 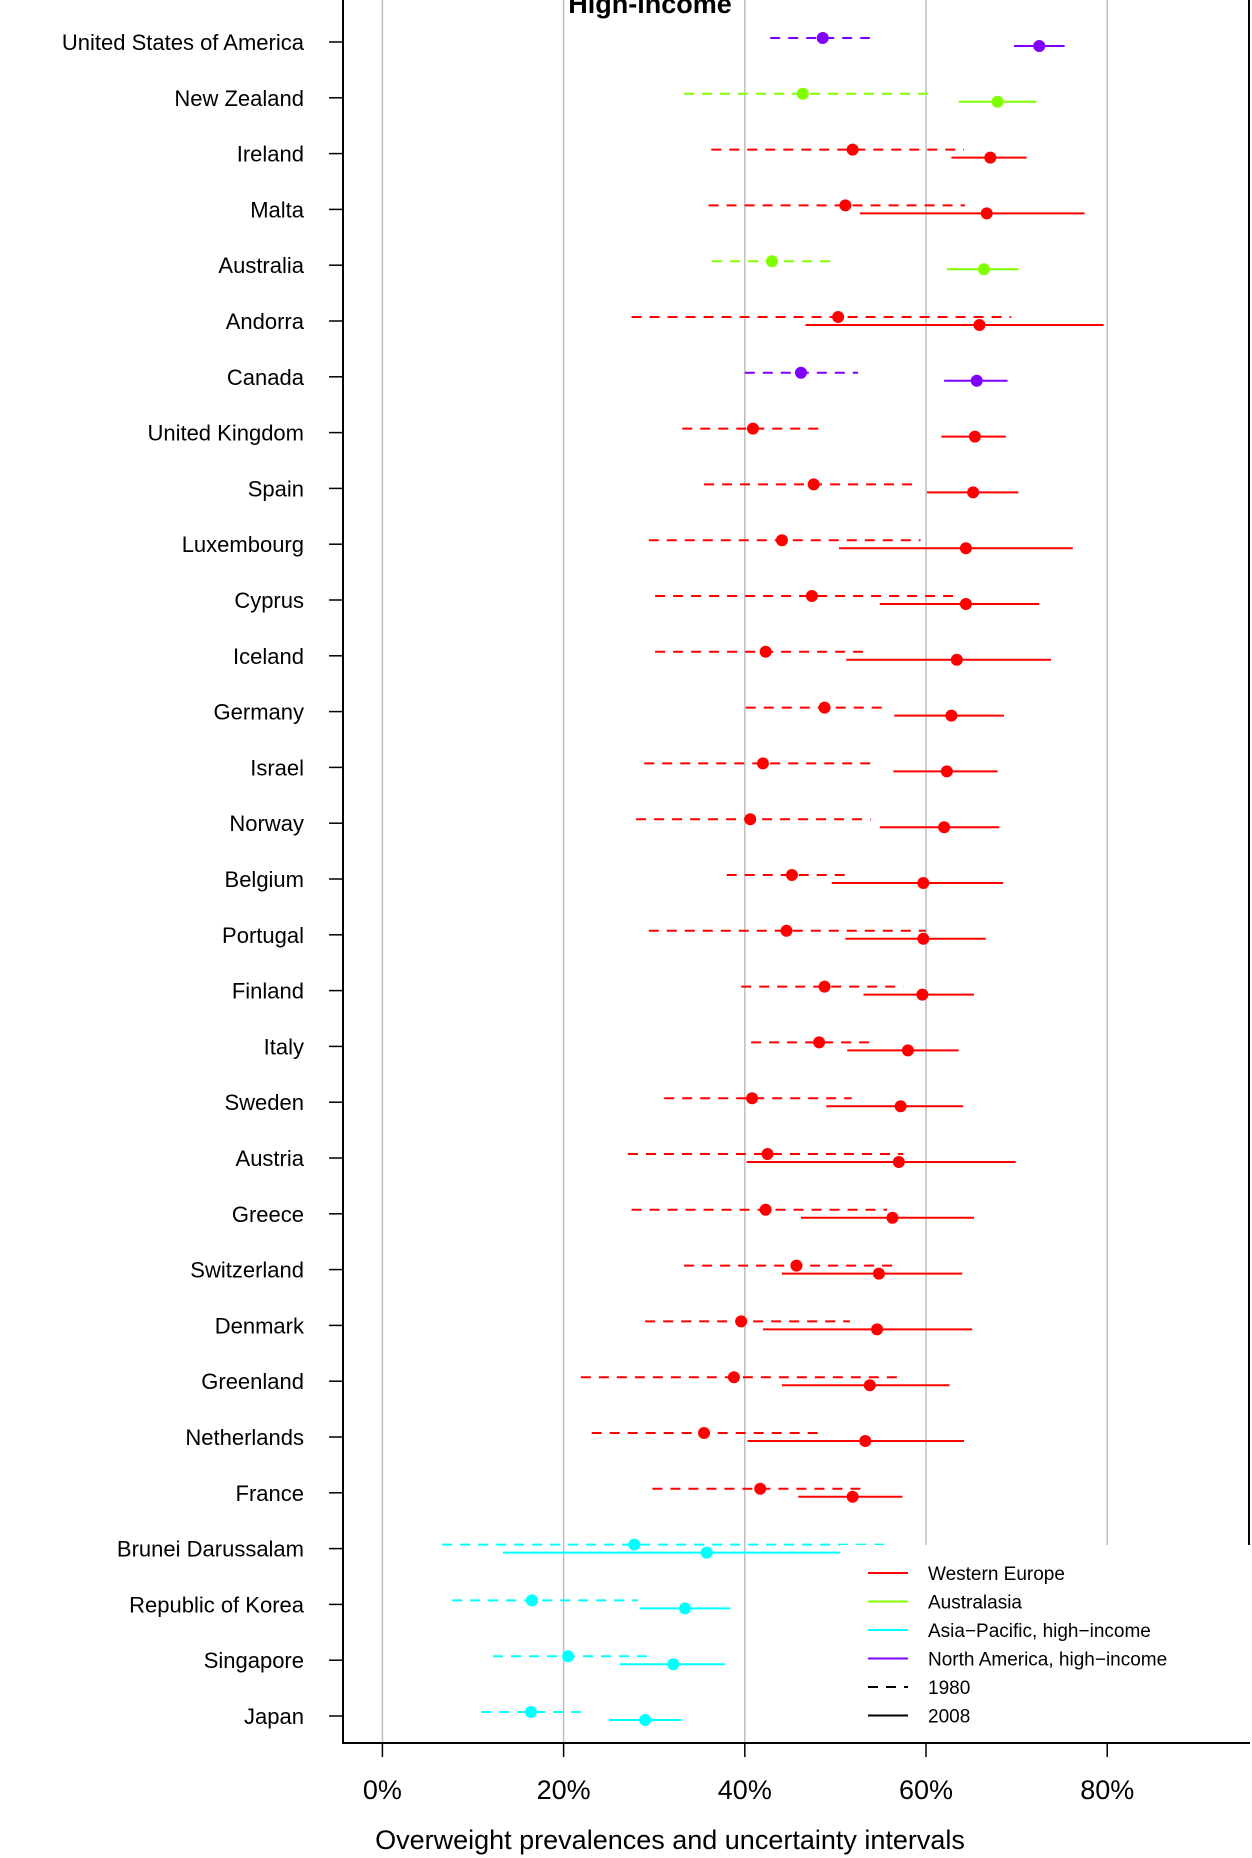 I want to click on row-denmark, so click(x=809, y=1325).